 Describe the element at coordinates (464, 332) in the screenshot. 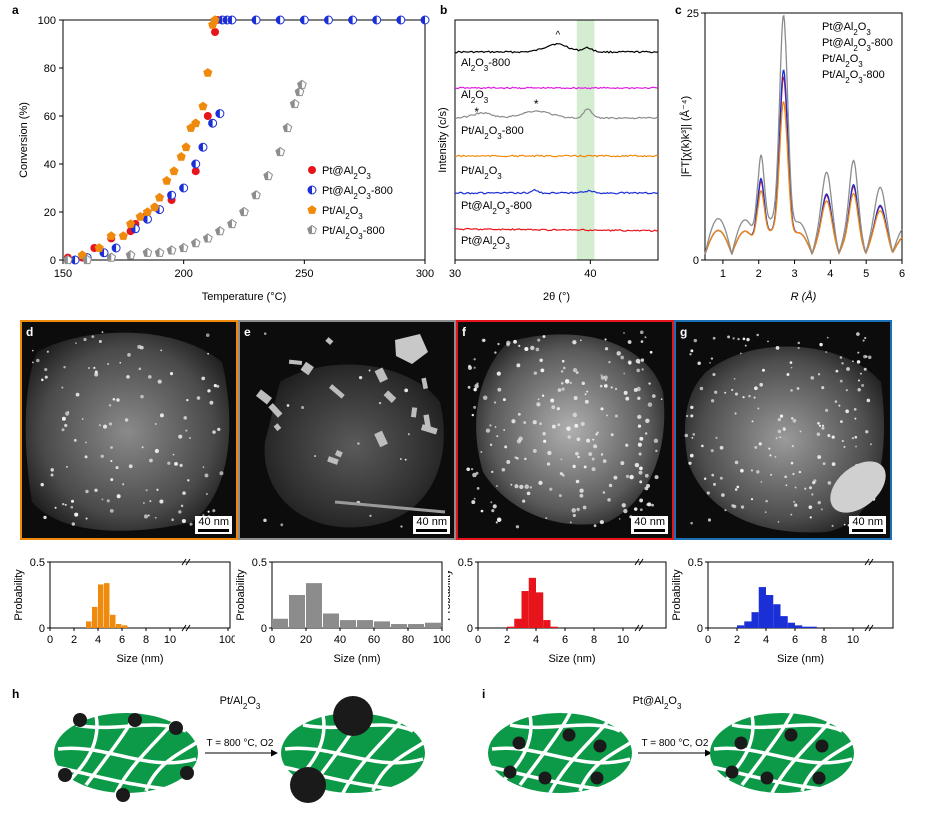

I see `panel-label-f: f` at that location.